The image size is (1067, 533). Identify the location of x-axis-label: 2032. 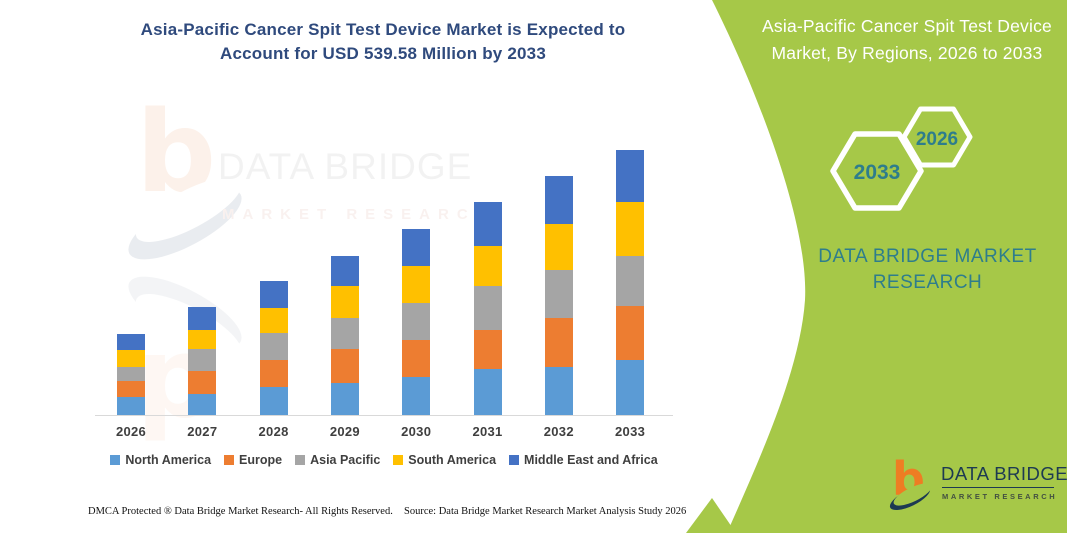
(558, 431).